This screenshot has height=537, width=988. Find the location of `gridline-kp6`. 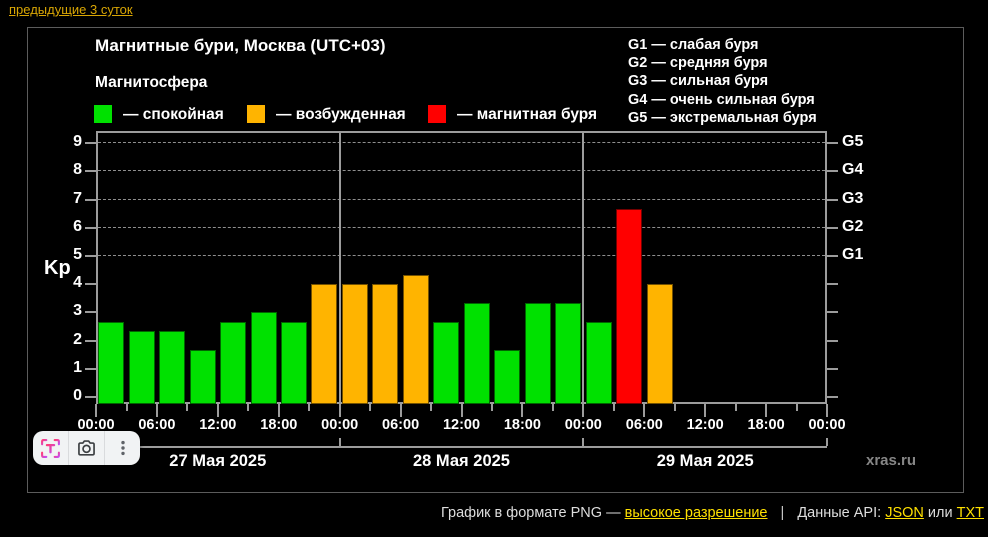

gridline-kp6 is located at coordinates (461, 227).